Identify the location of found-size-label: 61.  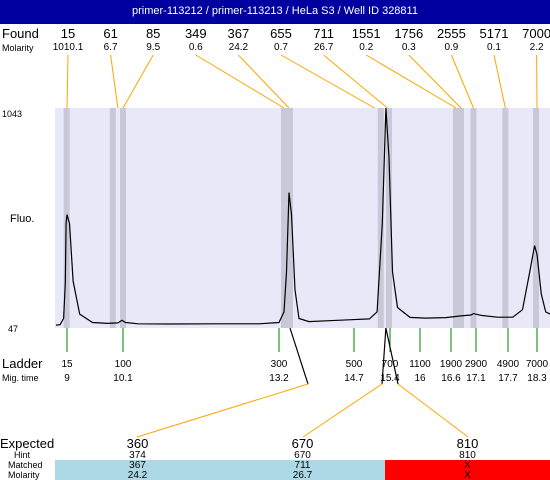
(110, 33).